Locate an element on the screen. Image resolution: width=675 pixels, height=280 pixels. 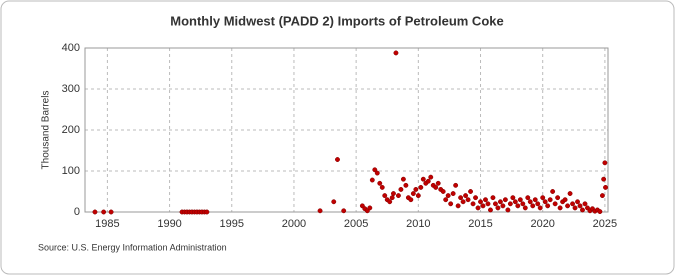
x-tick-label: 2015 is located at coordinates (480, 224).